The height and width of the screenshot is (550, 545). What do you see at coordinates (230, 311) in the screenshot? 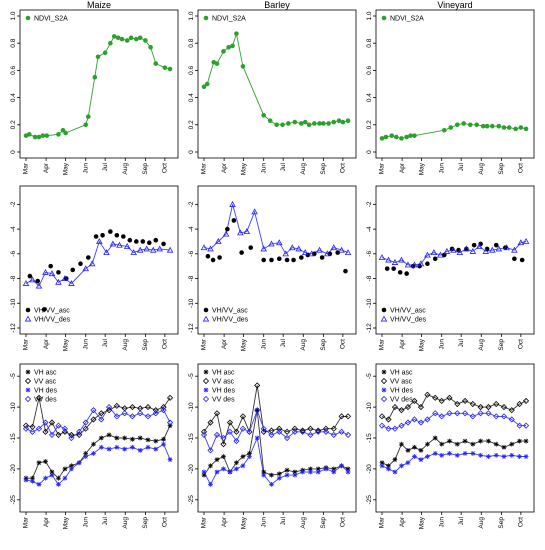
I see `legend-label: VH/VV_asc` at bounding box center [230, 311].